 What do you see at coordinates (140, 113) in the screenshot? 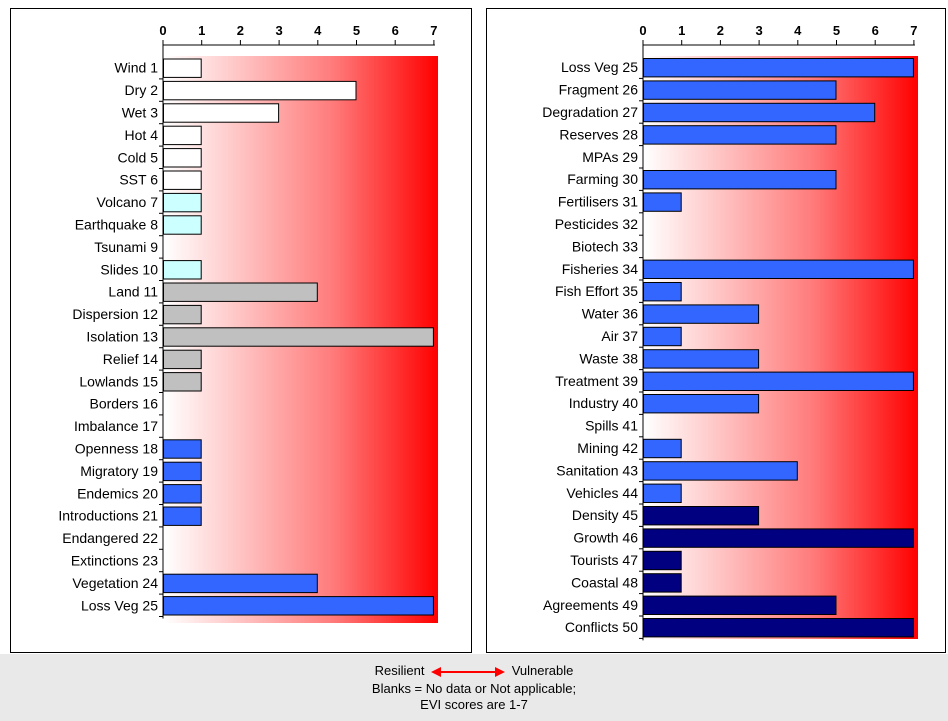
I see `left-category-label: Wet 3` at bounding box center [140, 113].